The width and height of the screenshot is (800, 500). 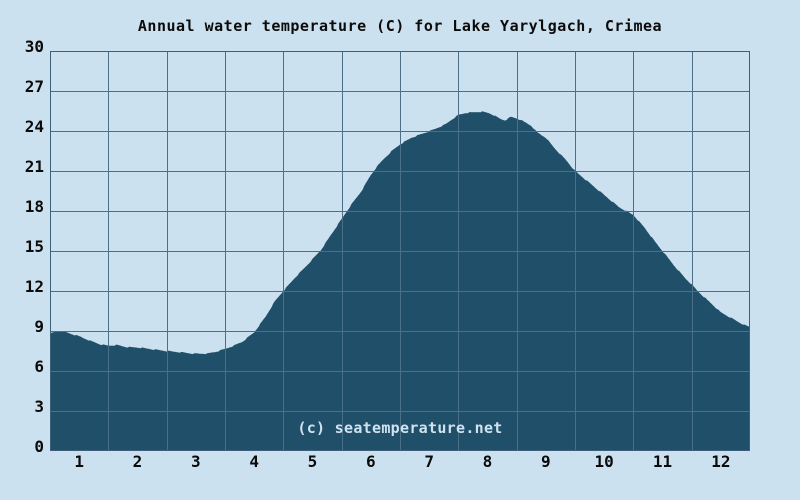 What do you see at coordinates (721, 461) in the screenshot?
I see `x-tick-label: 12` at bounding box center [721, 461].